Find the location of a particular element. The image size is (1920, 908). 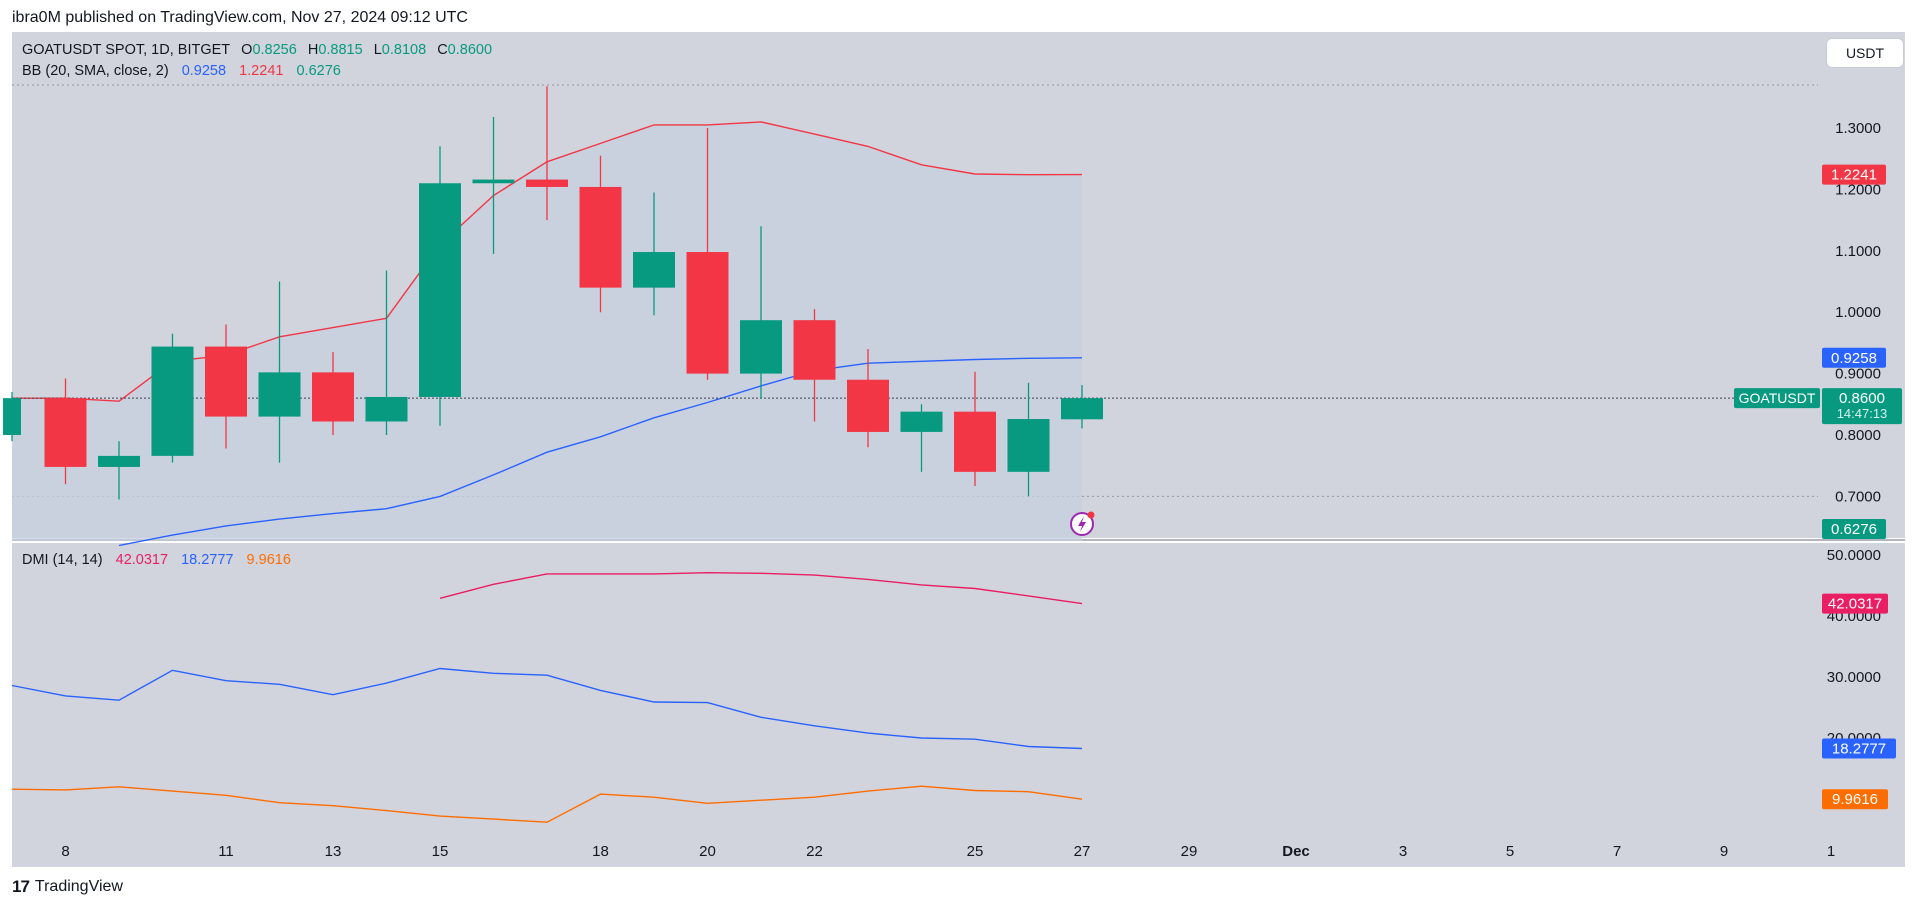

dmi-plus-di-value: 18.2777 is located at coordinates (207, 560).